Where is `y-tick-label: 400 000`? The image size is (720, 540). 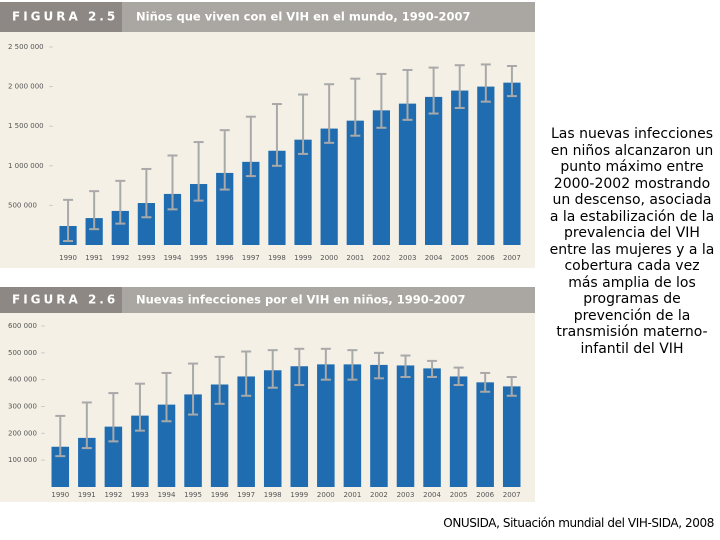 y-tick-label: 400 000 is located at coordinates (22, 380).